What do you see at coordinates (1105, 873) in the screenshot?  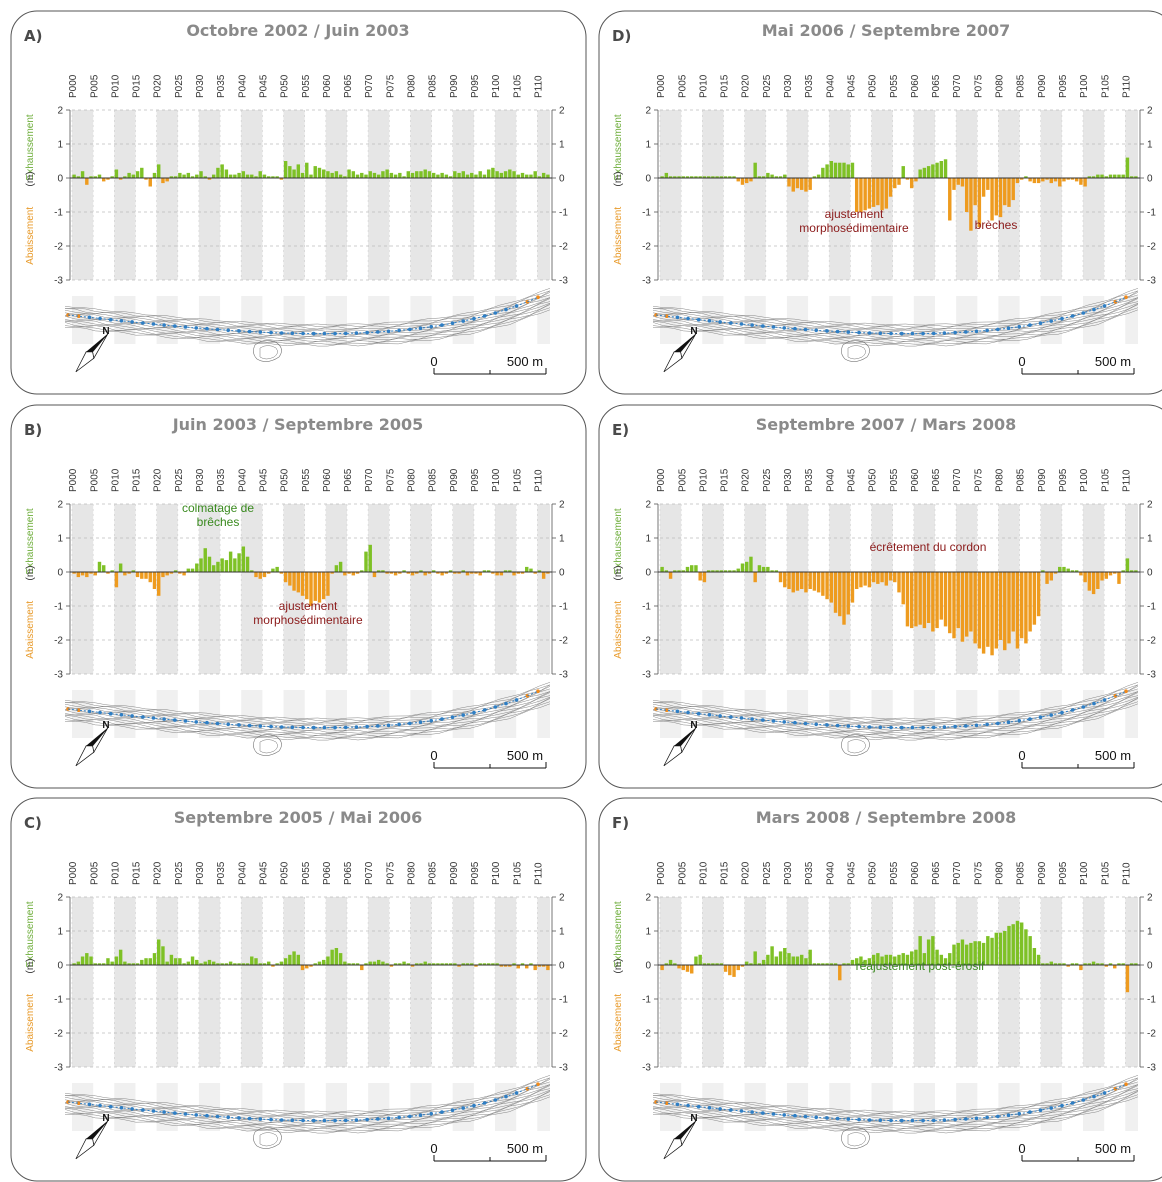 I see `profile-label: P105` at bounding box center [1105, 873].